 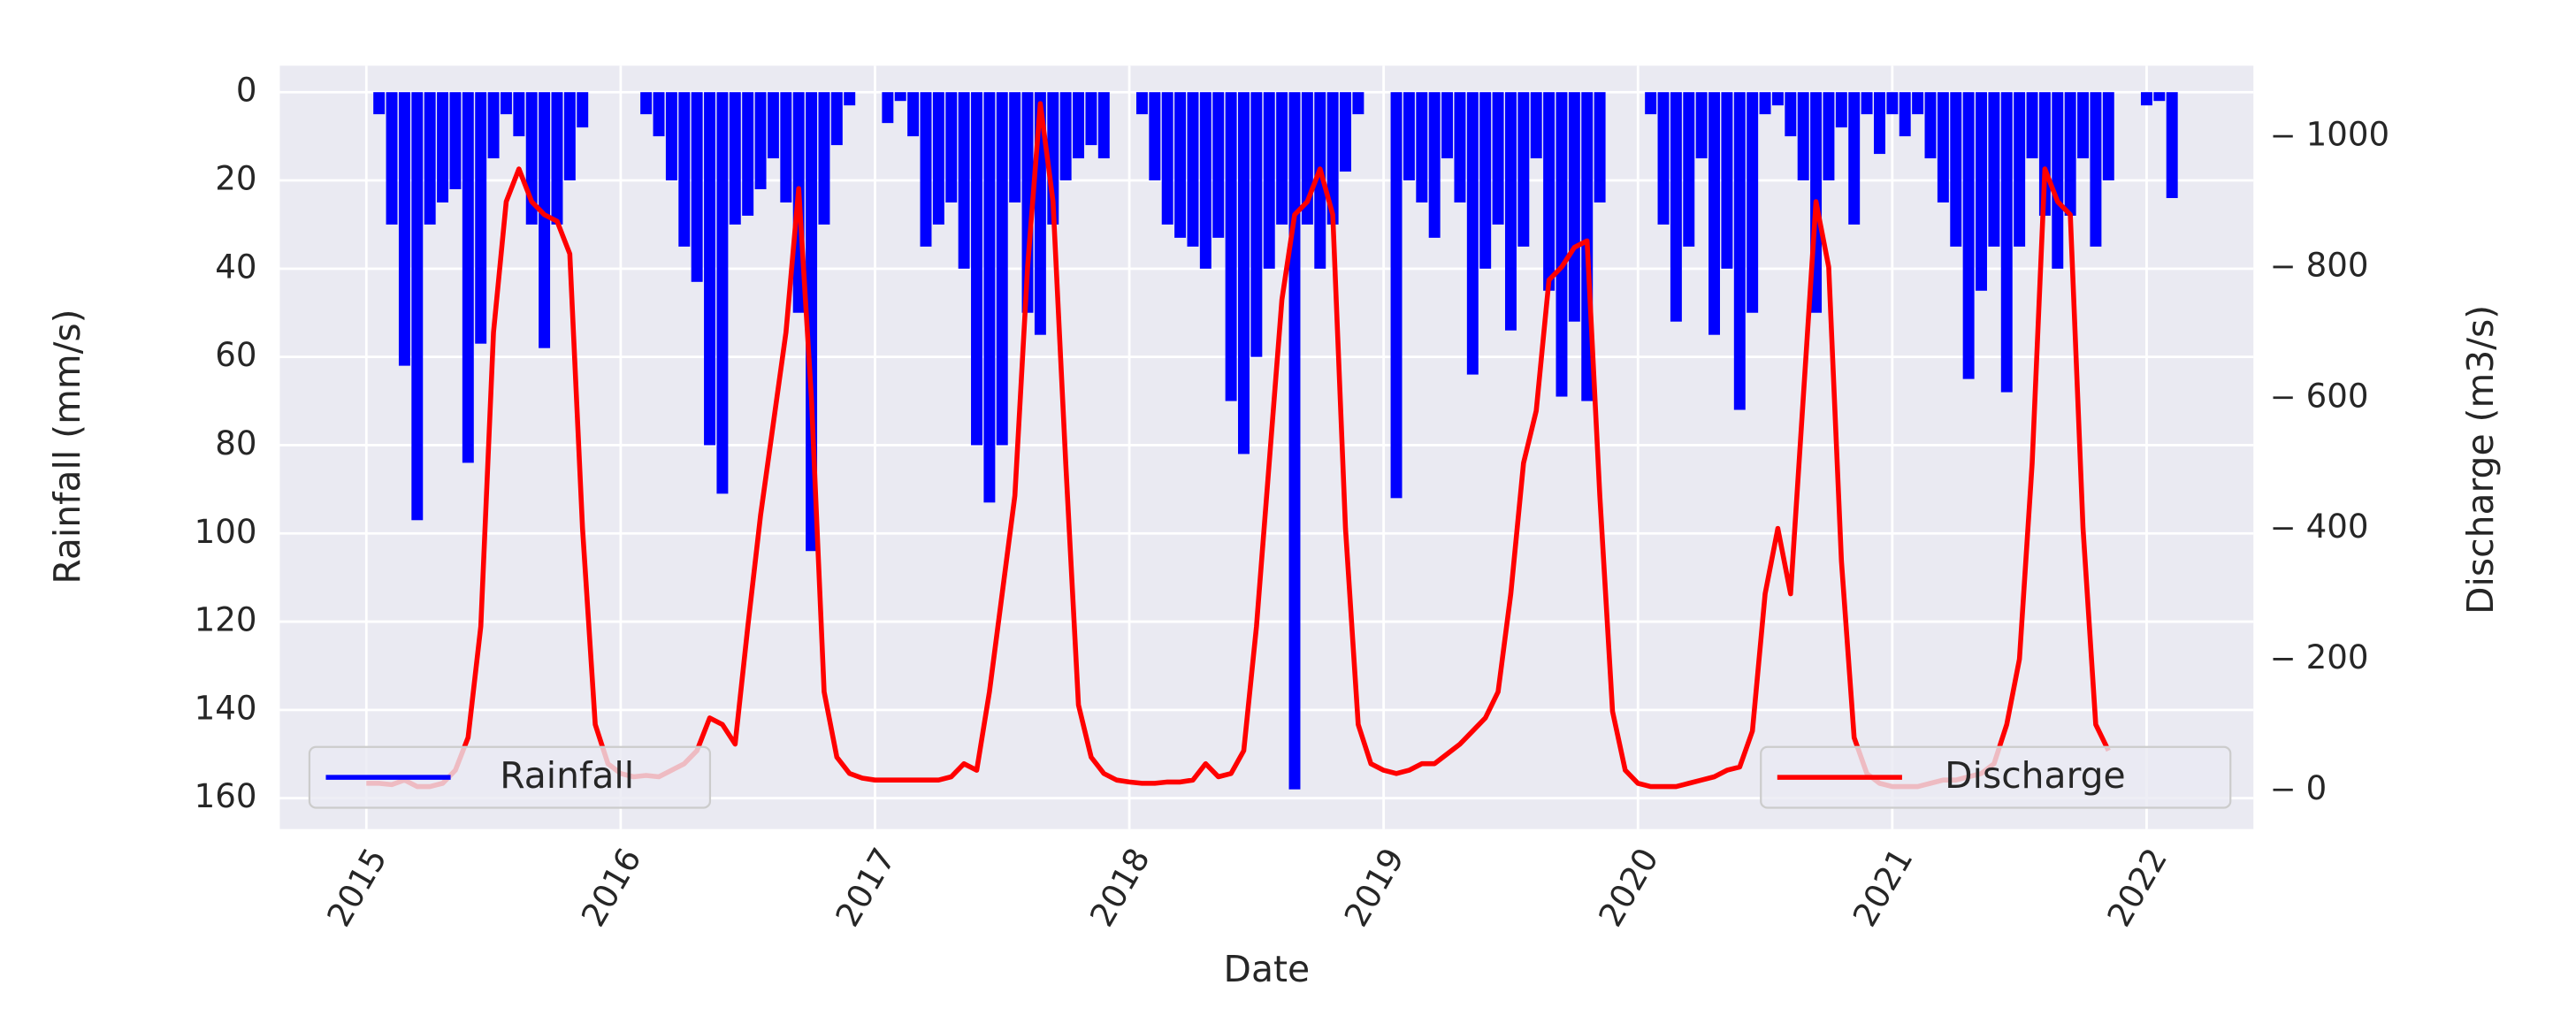 I want to click on x-tick-label: 2017, so click(x=866, y=887).